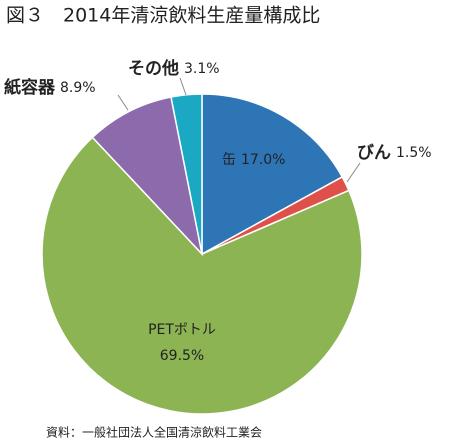  What do you see at coordinates (374, 153) in the screenshot?
I see `slice-label: びん` at bounding box center [374, 153].